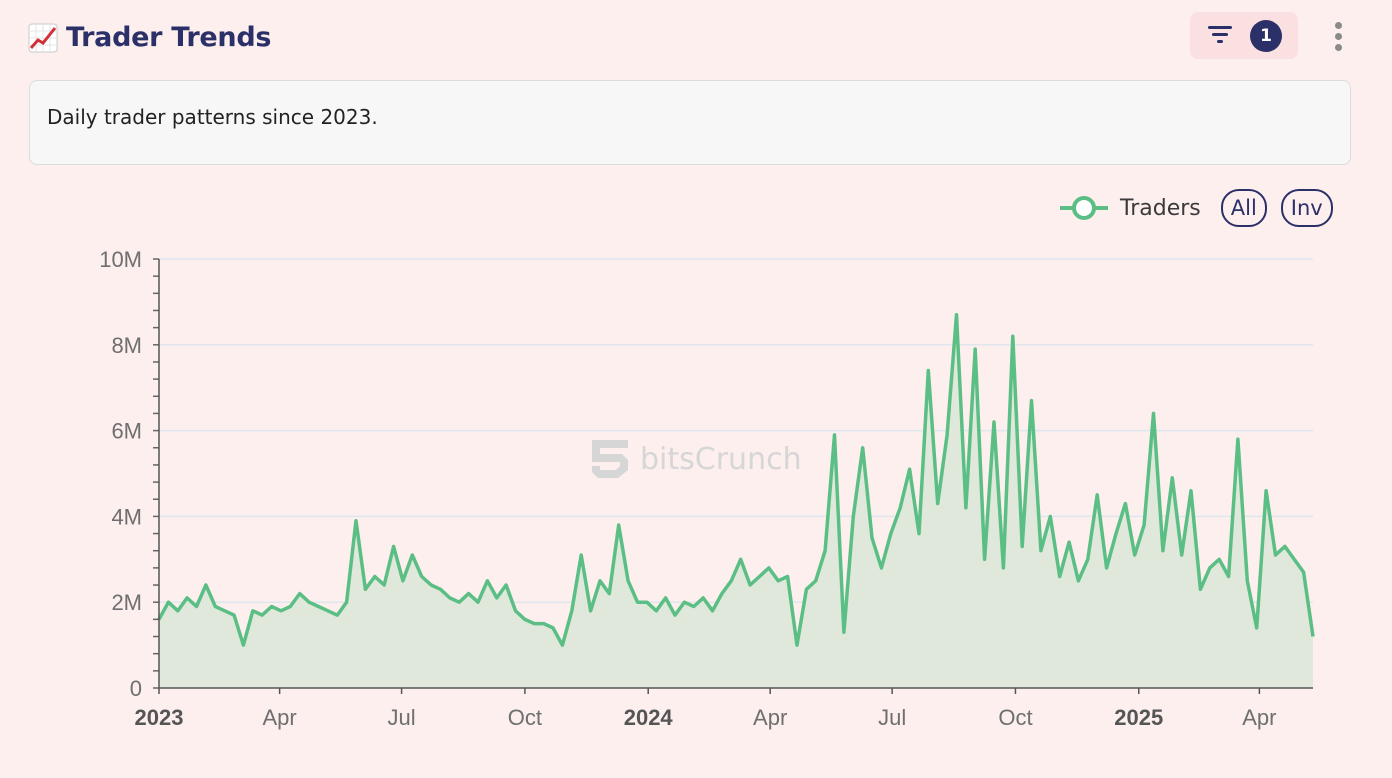  I want to click on watermark-text: bitsCrunch, so click(721, 459).